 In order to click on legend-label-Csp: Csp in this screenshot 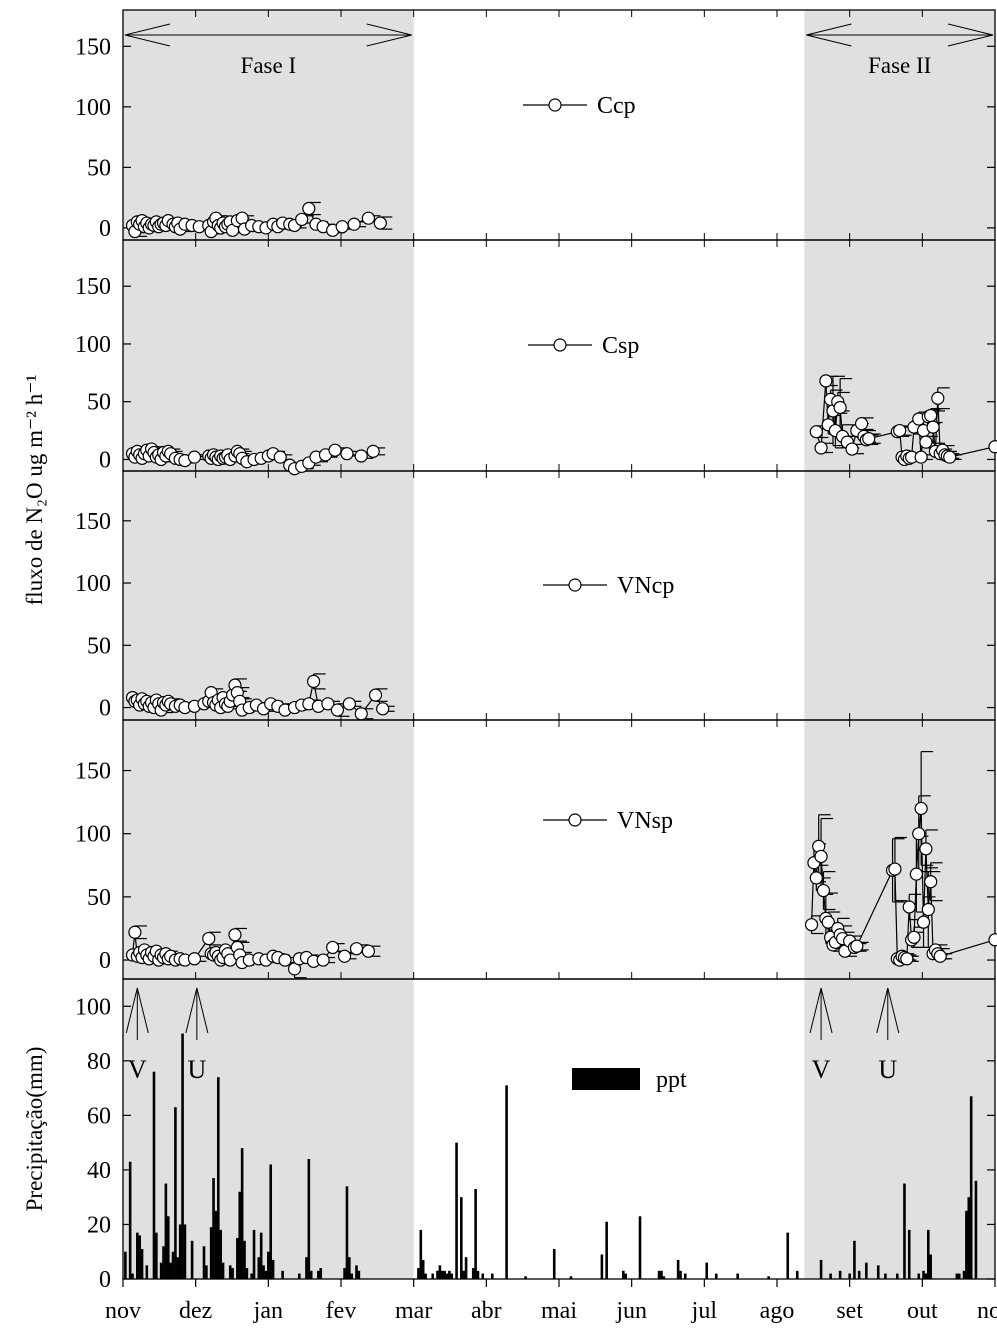, I will do `click(620, 346)`.